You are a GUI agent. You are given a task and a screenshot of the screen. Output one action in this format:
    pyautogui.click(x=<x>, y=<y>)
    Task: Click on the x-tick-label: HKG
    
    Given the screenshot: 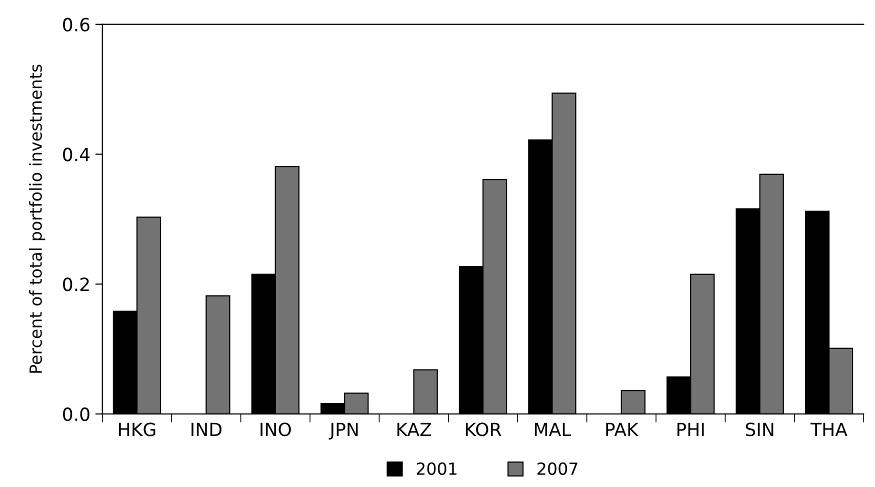 What is the action you would take?
    pyautogui.click(x=137, y=429)
    